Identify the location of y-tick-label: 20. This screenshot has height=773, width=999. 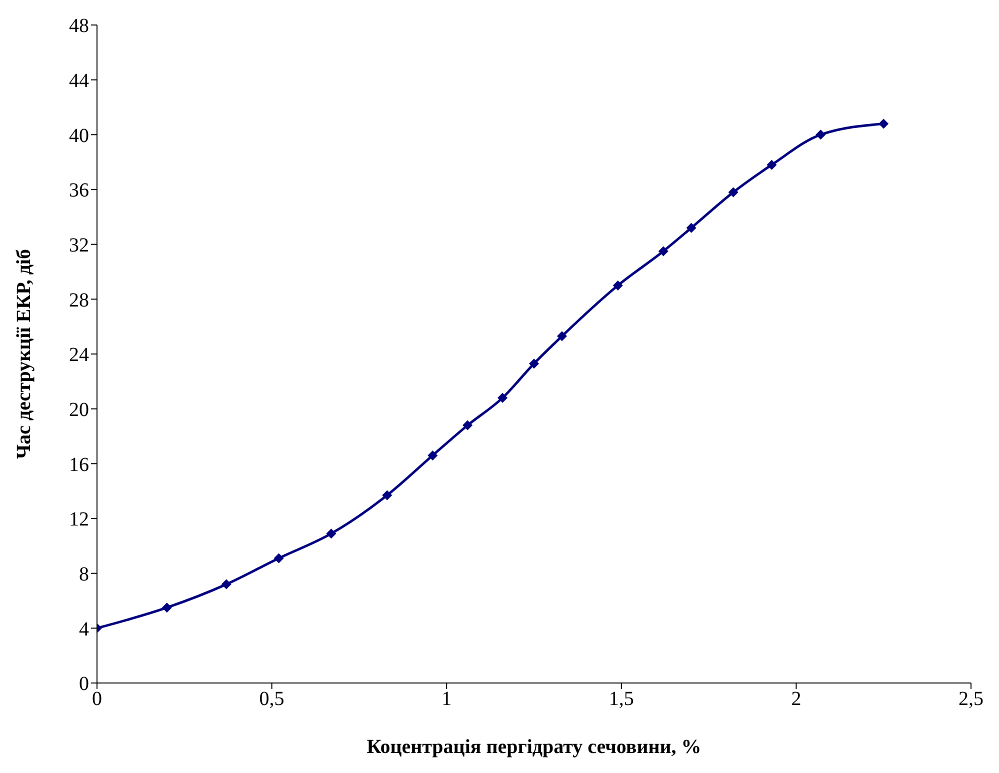
(79, 409).